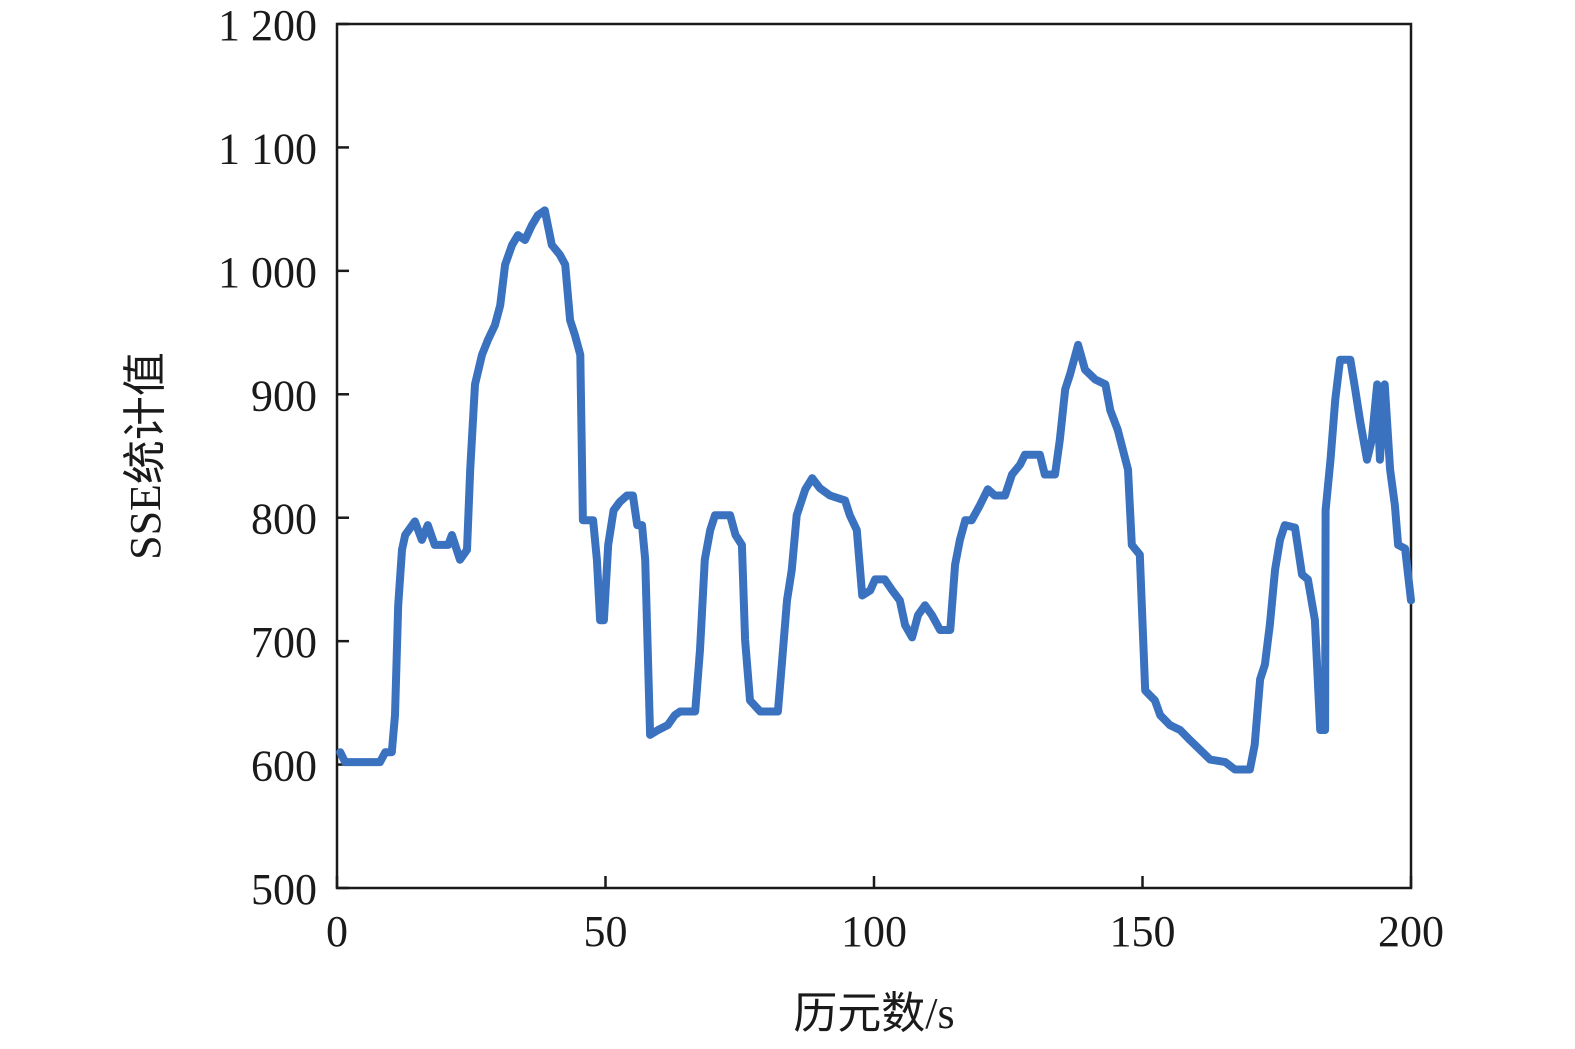 The height and width of the screenshot is (1049, 1575). I want to click on x-tick-label: 50, so click(606, 931).